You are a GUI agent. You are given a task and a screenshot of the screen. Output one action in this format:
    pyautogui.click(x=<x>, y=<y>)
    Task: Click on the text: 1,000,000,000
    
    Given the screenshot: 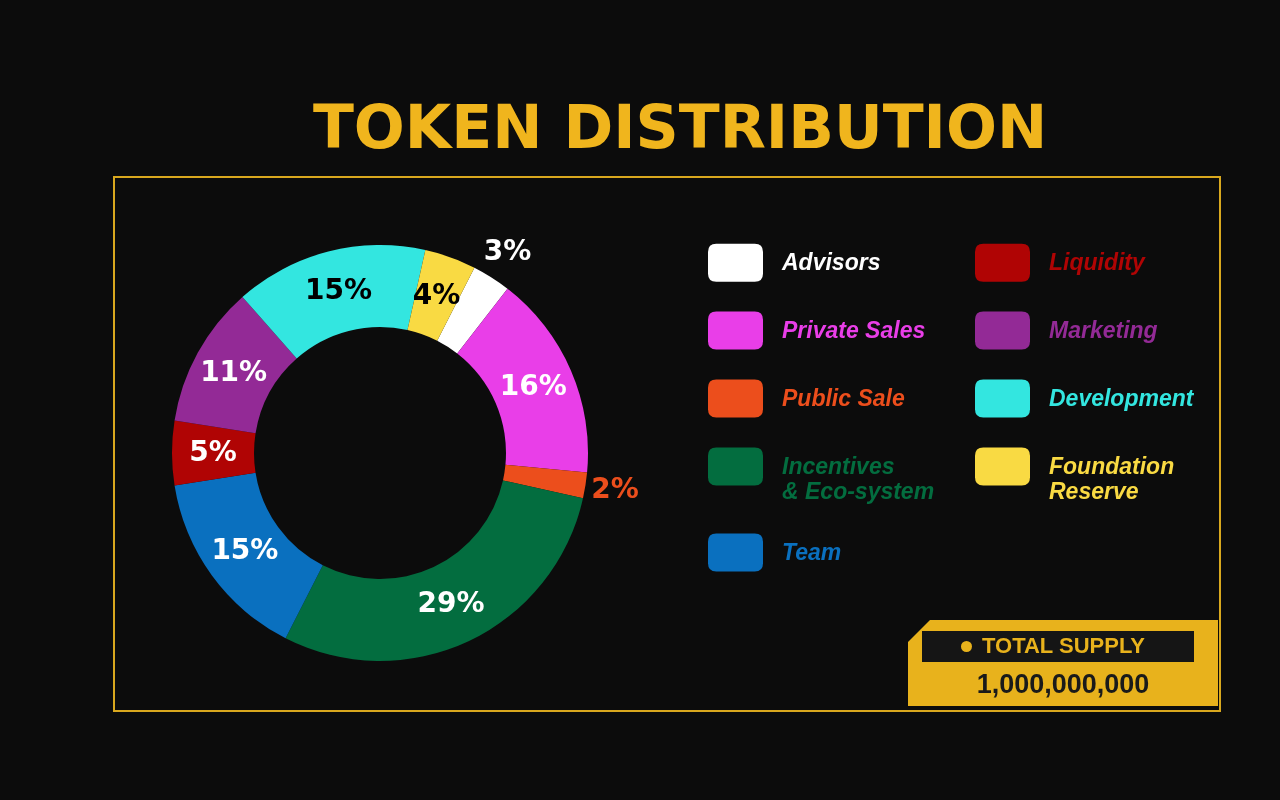 What is the action you would take?
    pyautogui.click(x=1063, y=684)
    